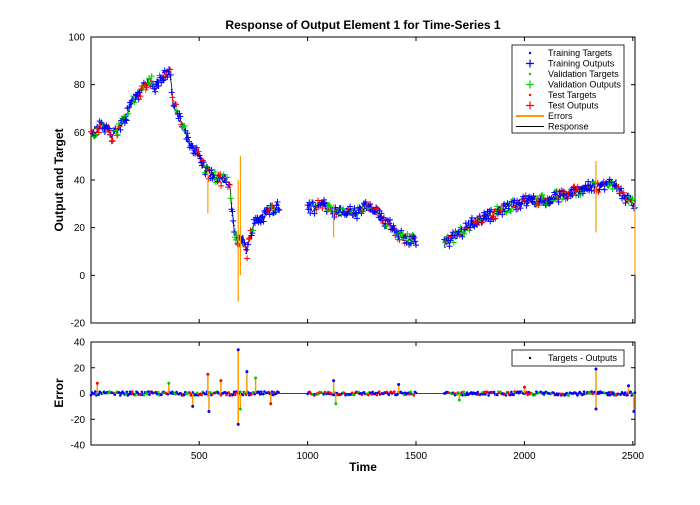 This screenshot has width=700, height=505. Describe the element at coordinates (530, 358) in the screenshot. I see `legend-swatch` at that location.